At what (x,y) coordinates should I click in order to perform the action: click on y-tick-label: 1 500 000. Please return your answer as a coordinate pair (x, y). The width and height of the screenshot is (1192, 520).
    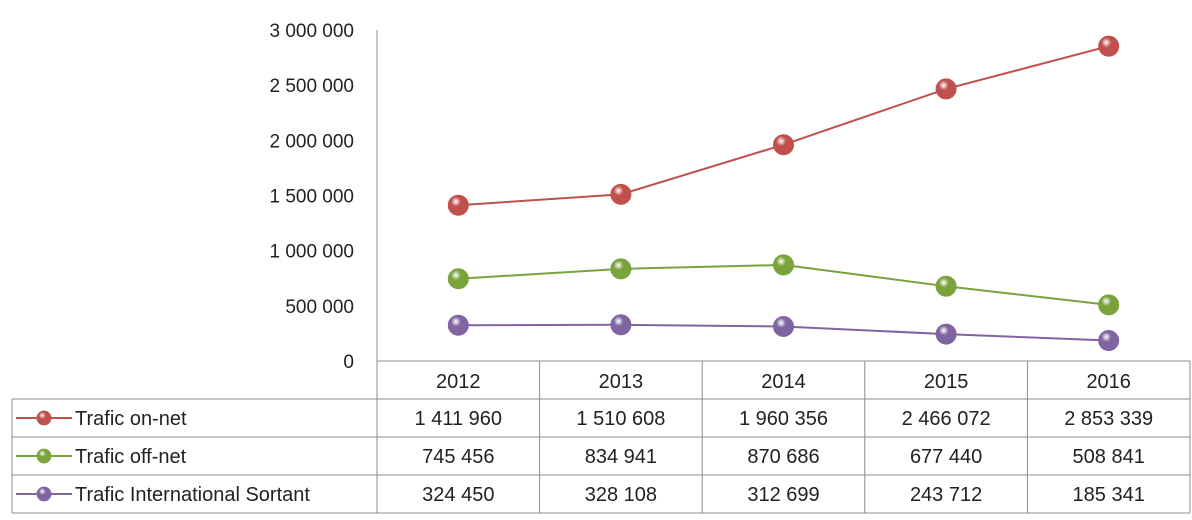
    Looking at the image, I should click on (311, 197).